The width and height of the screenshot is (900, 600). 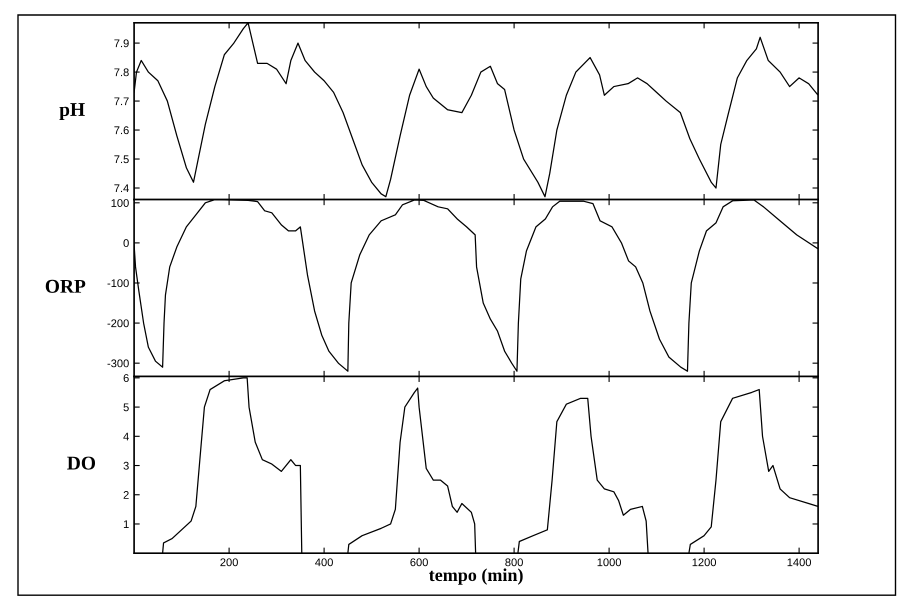 I want to click on x-axis-title: tempo (min), so click(x=476, y=576).